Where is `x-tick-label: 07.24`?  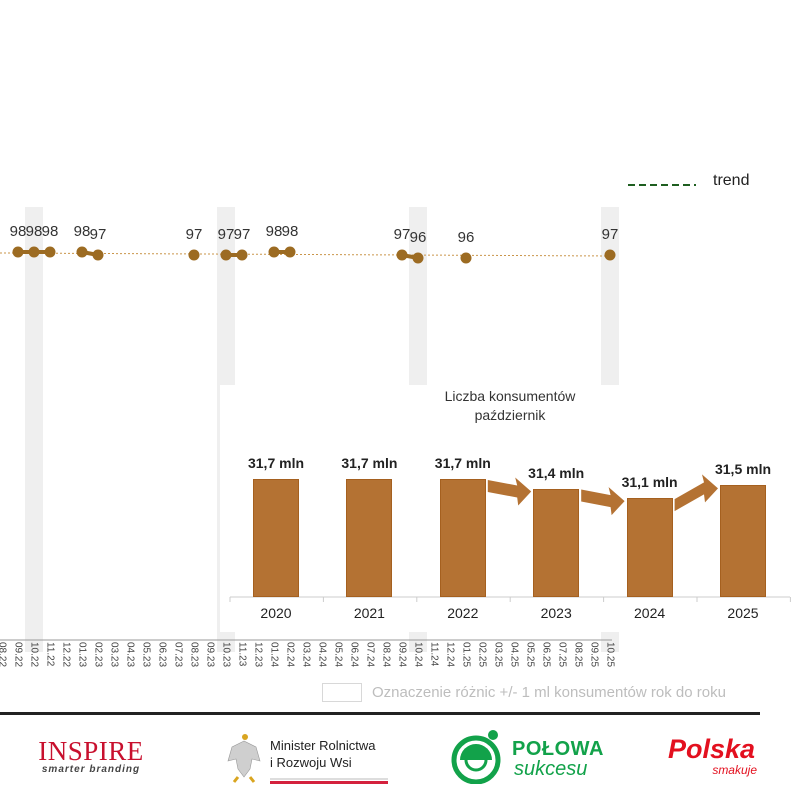
x-tick-label: 07.24 is located at coordinates (370, 655).